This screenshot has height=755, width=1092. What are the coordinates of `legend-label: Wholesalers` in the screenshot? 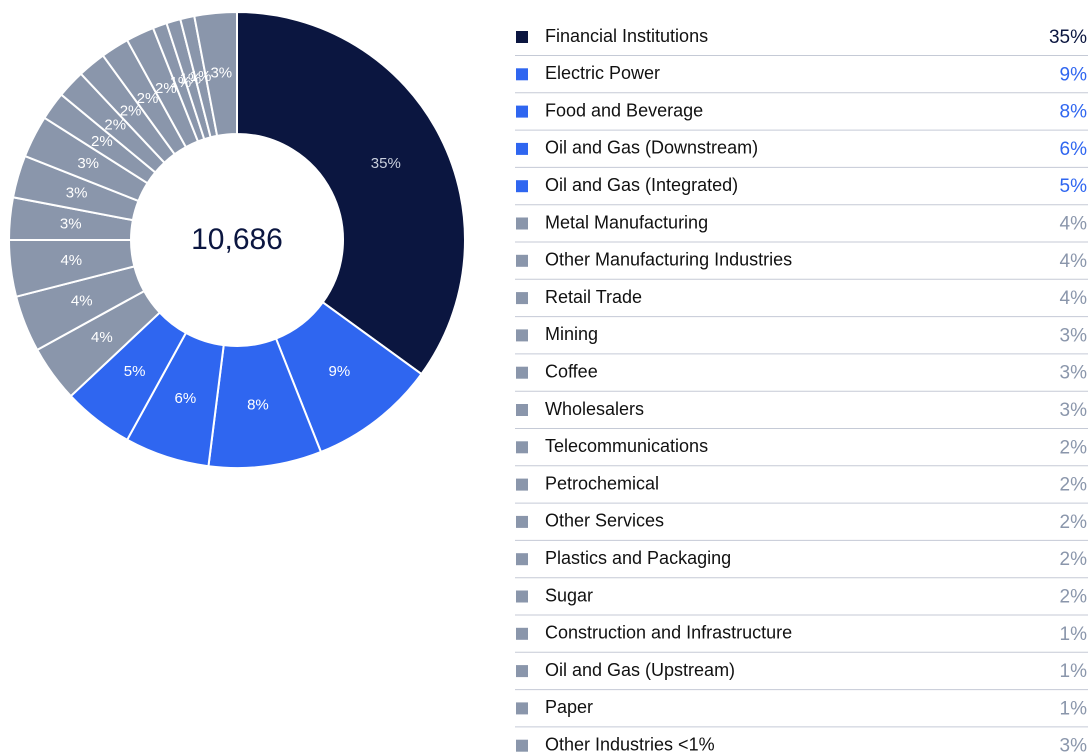 It's located at (594, 409).